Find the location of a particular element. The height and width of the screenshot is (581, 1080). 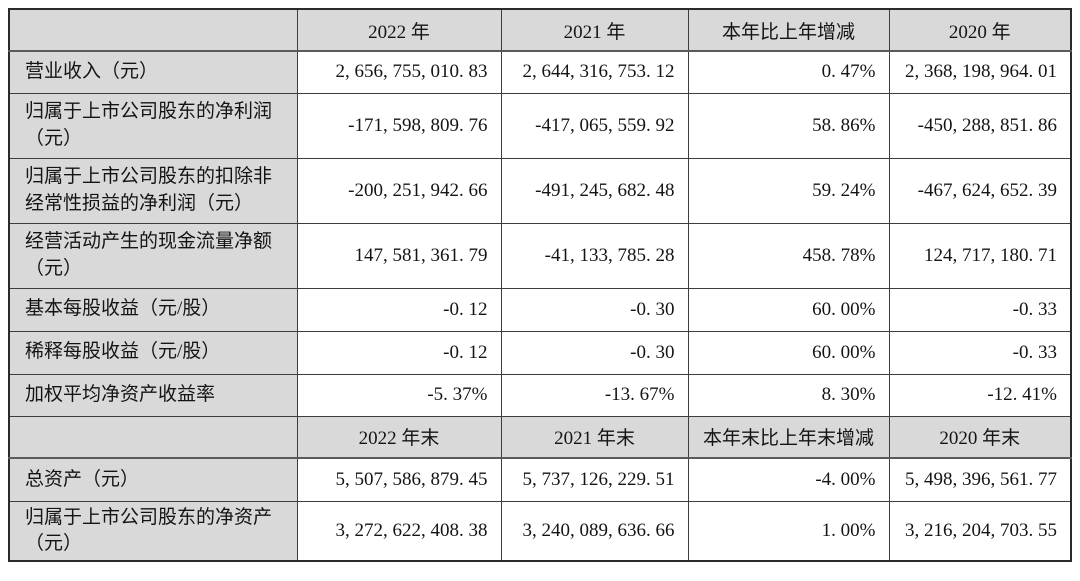

cell-change: 58. 86% is located at coordinates (788, 125).